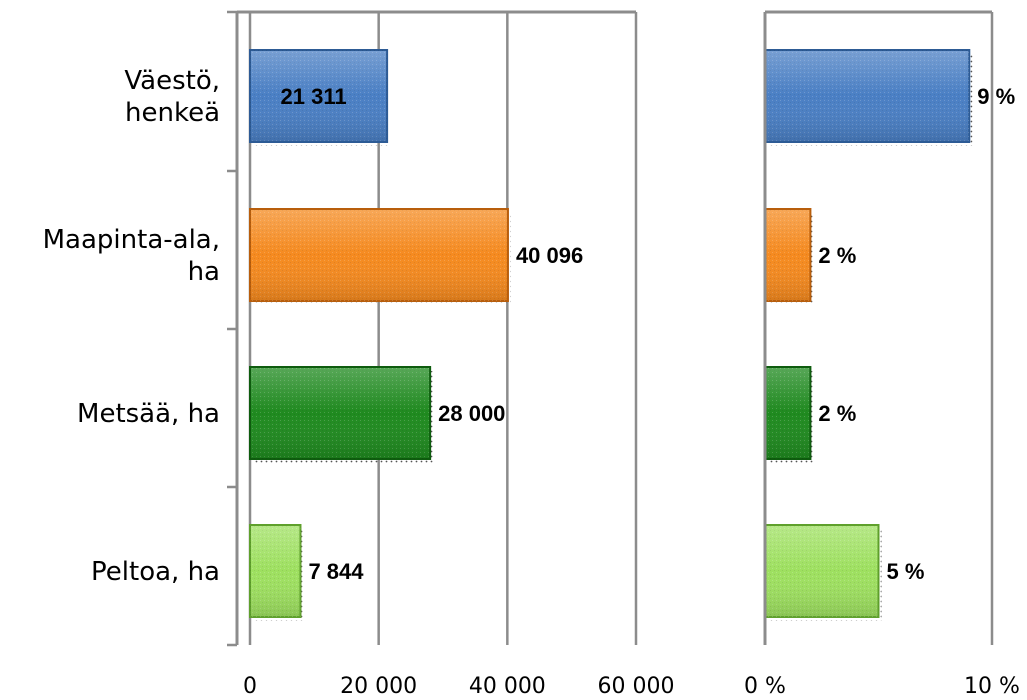 Image resolution: width=1027 pixels, height=700 pixels. Describe the element at coordinates (996, 96) in the screenshot. I see `data-label: 9 %` at that location.